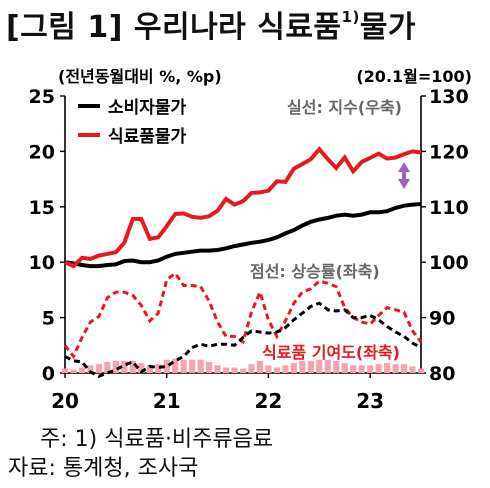  What do you see at coordinates (48, 374) in the screenshot?
I see `left-tick-label: 0` at bounding box center [48, 374].